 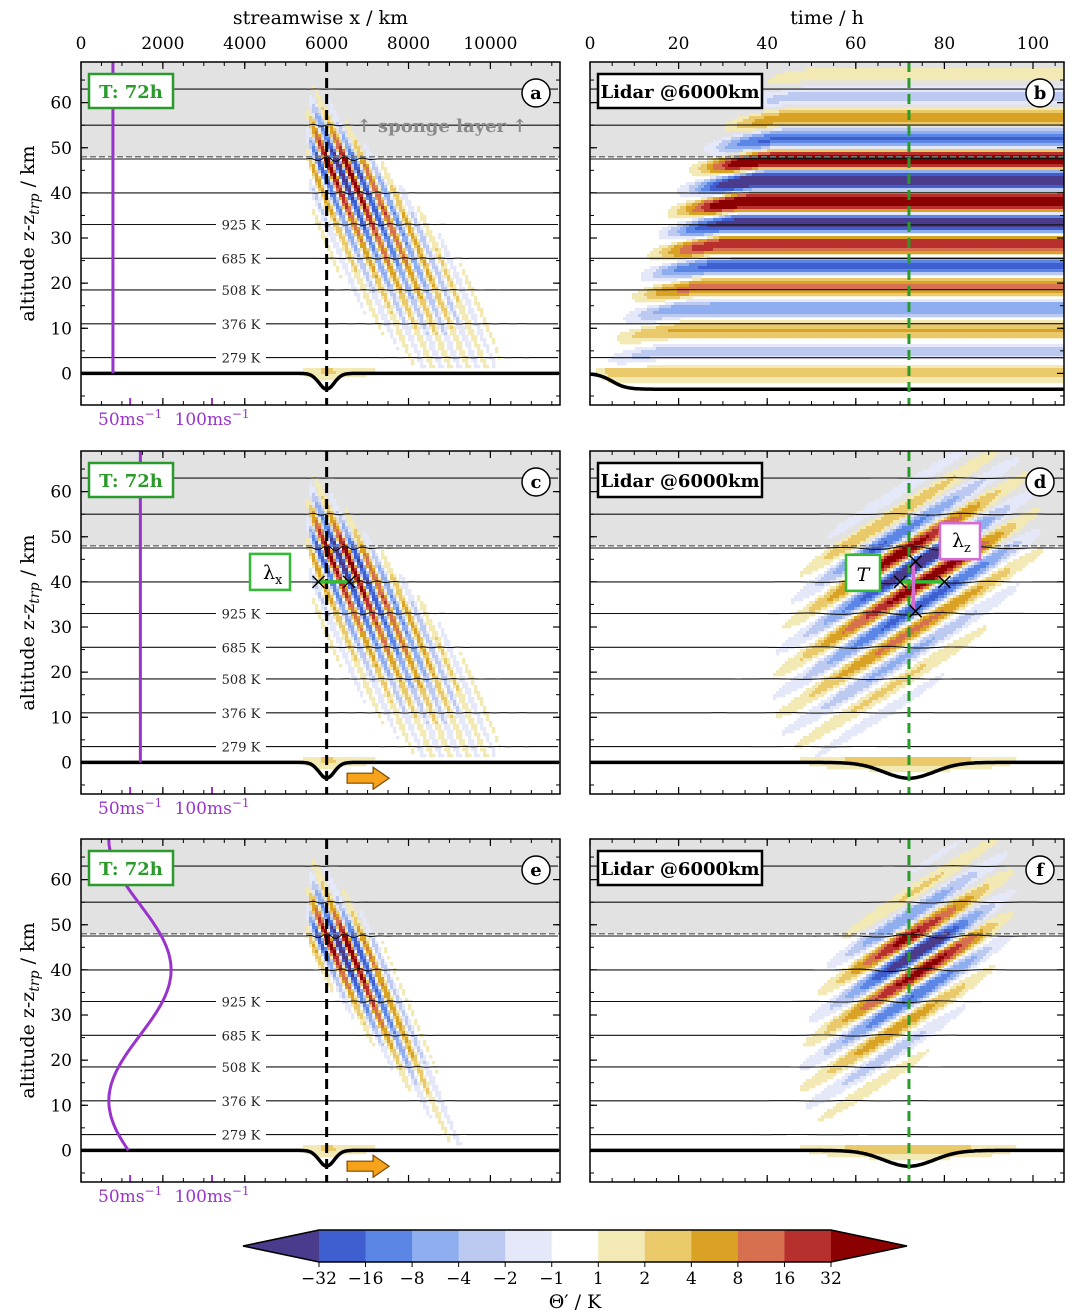 What do you see at coordinates (408, 44) in the screenshot?
I see `x-tick-label: 8000` at bounding box center [408, 44].